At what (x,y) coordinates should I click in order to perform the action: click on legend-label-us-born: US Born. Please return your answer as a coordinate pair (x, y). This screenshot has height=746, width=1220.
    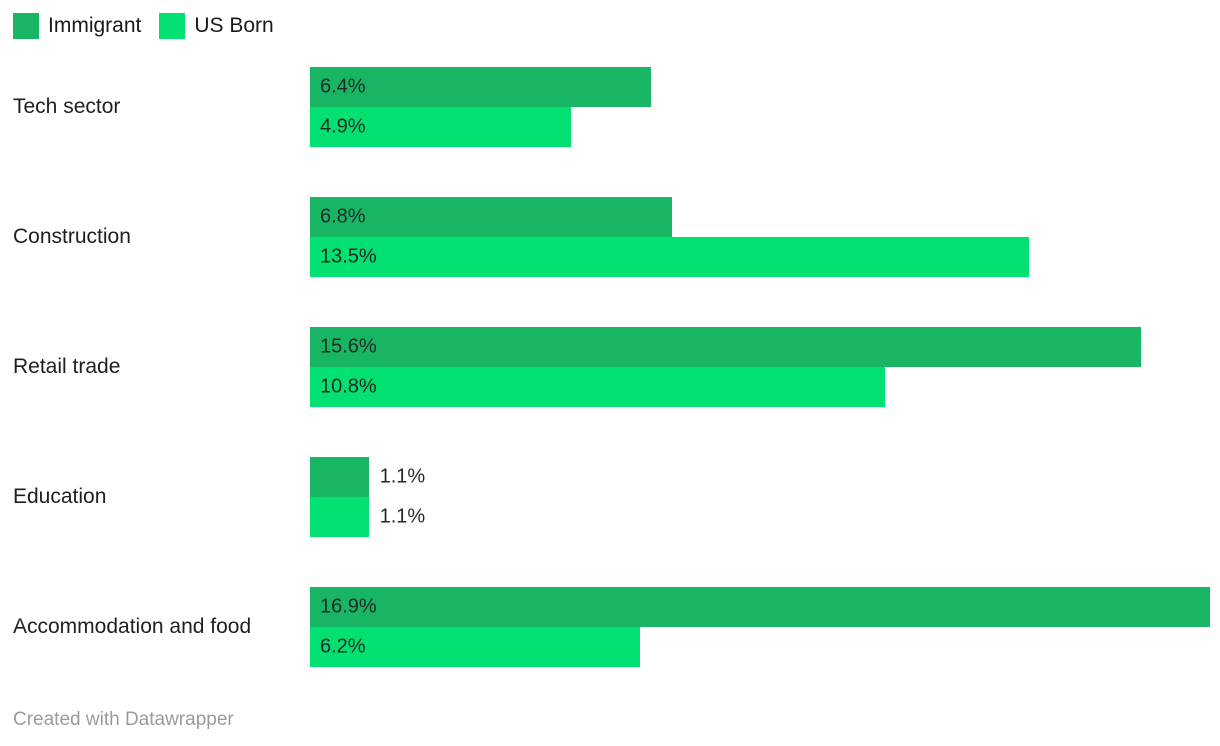
    Looking at the image, I should click on (234, 25).